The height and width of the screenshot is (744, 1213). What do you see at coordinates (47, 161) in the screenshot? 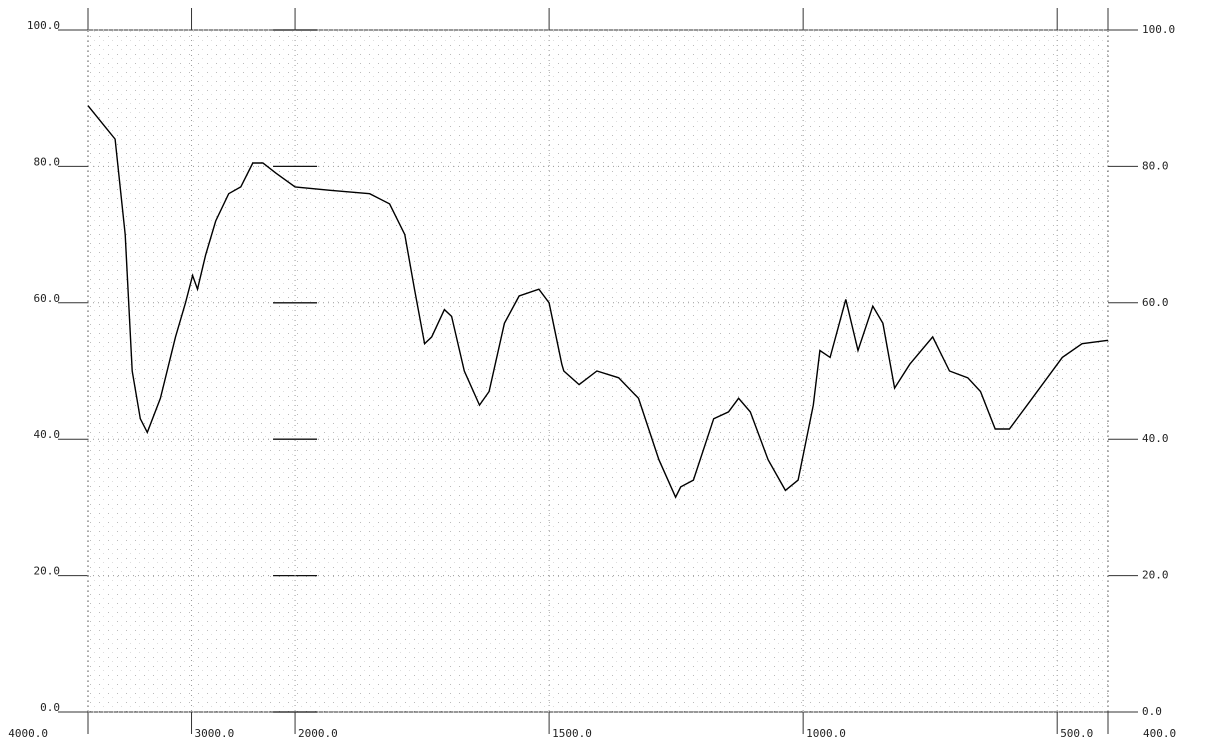
I see `y-tick-label: 80.0` at bounding box center [47, 161].